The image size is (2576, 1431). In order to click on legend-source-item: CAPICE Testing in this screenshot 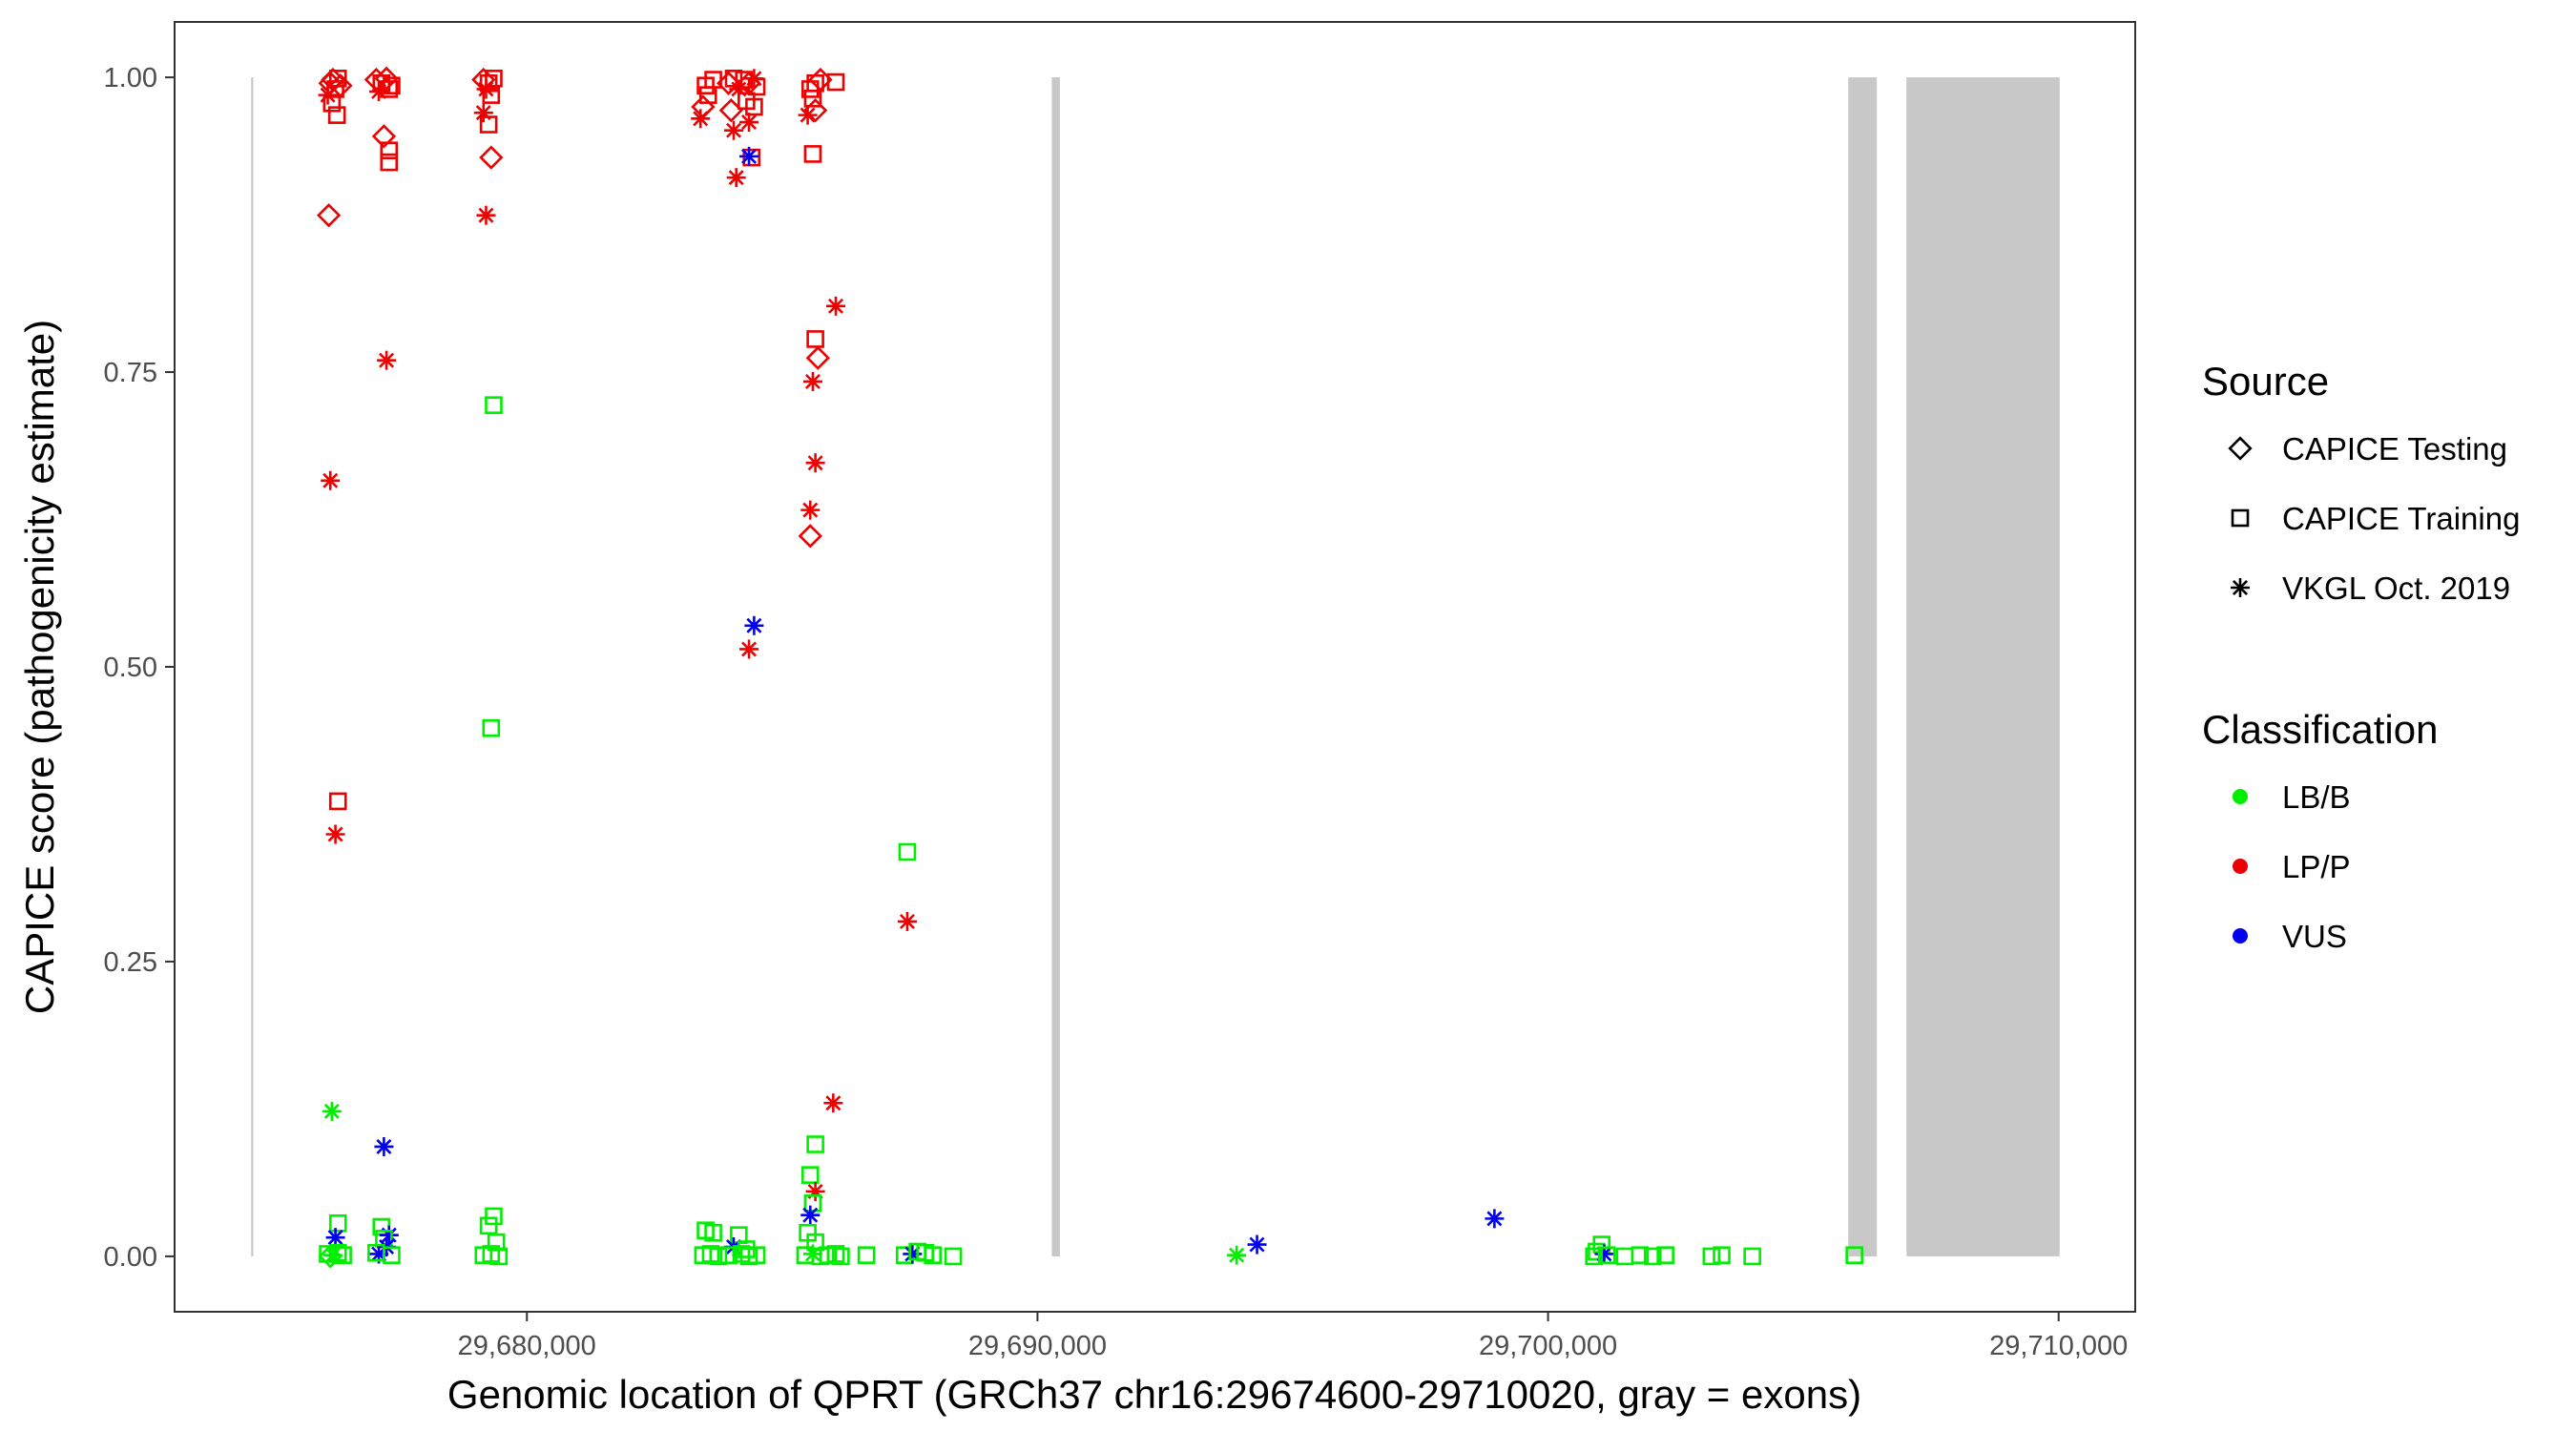, I will do `click(2367, 449)`.